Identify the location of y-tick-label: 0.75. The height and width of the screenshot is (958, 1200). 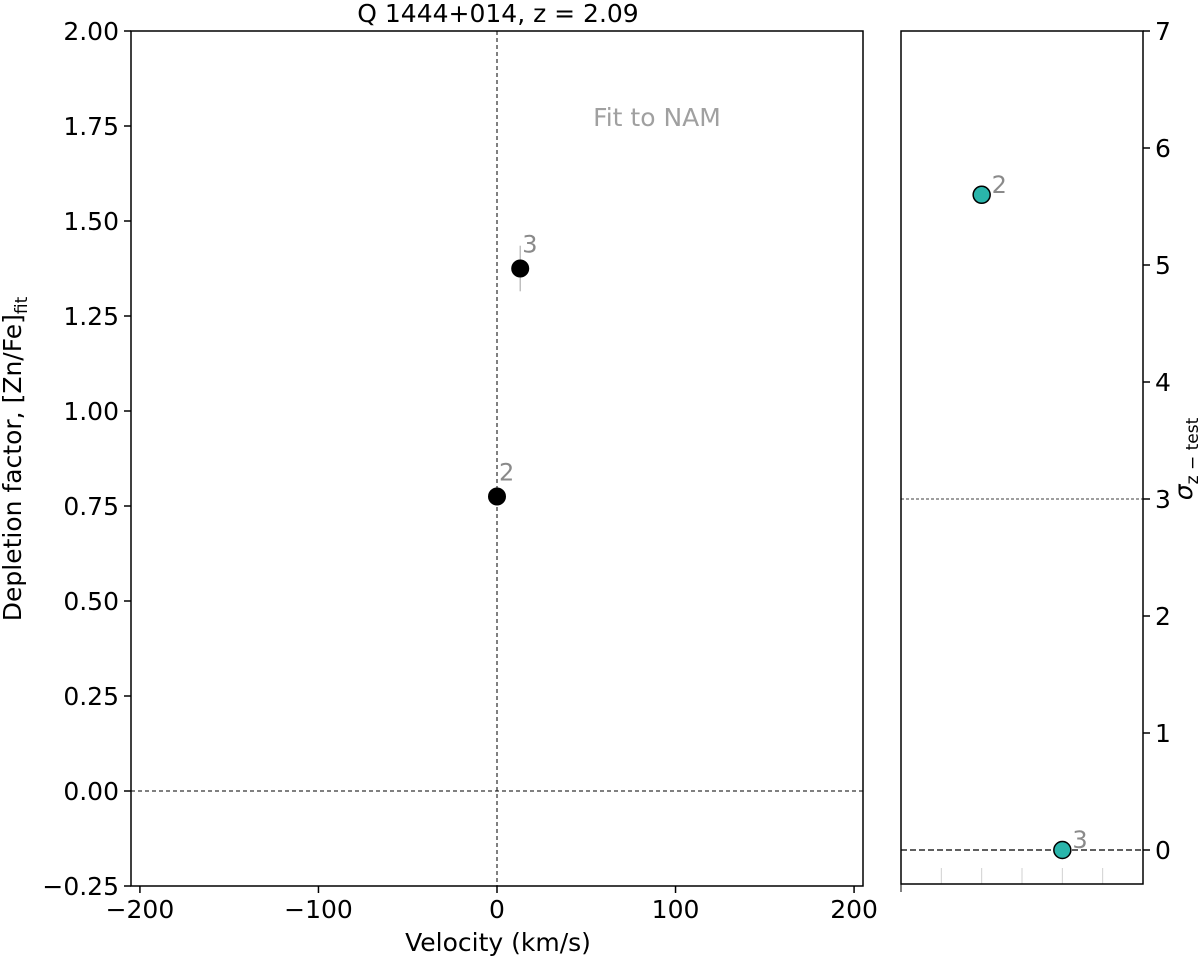
(91, 506).